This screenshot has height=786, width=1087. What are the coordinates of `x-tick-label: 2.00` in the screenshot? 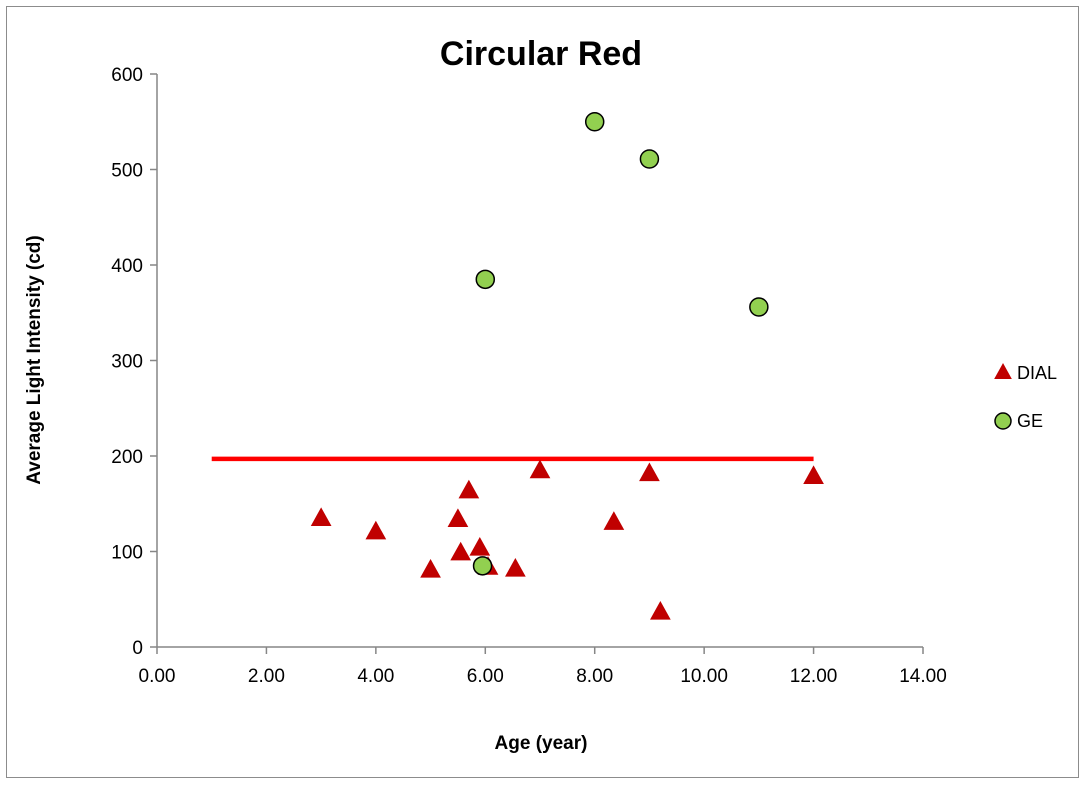 It's located at (266, 676).